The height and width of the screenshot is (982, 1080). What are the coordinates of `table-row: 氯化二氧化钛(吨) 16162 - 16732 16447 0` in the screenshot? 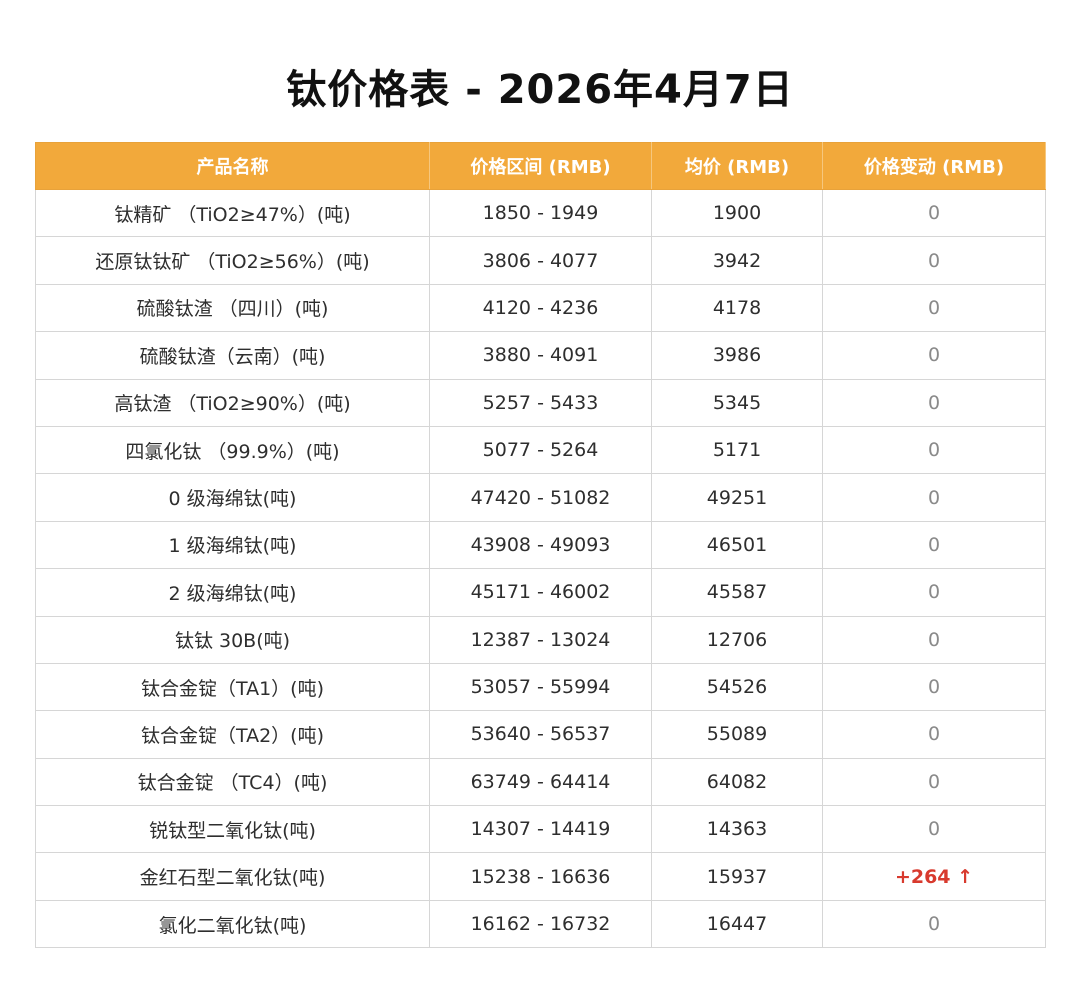 It's located at (540, 924).